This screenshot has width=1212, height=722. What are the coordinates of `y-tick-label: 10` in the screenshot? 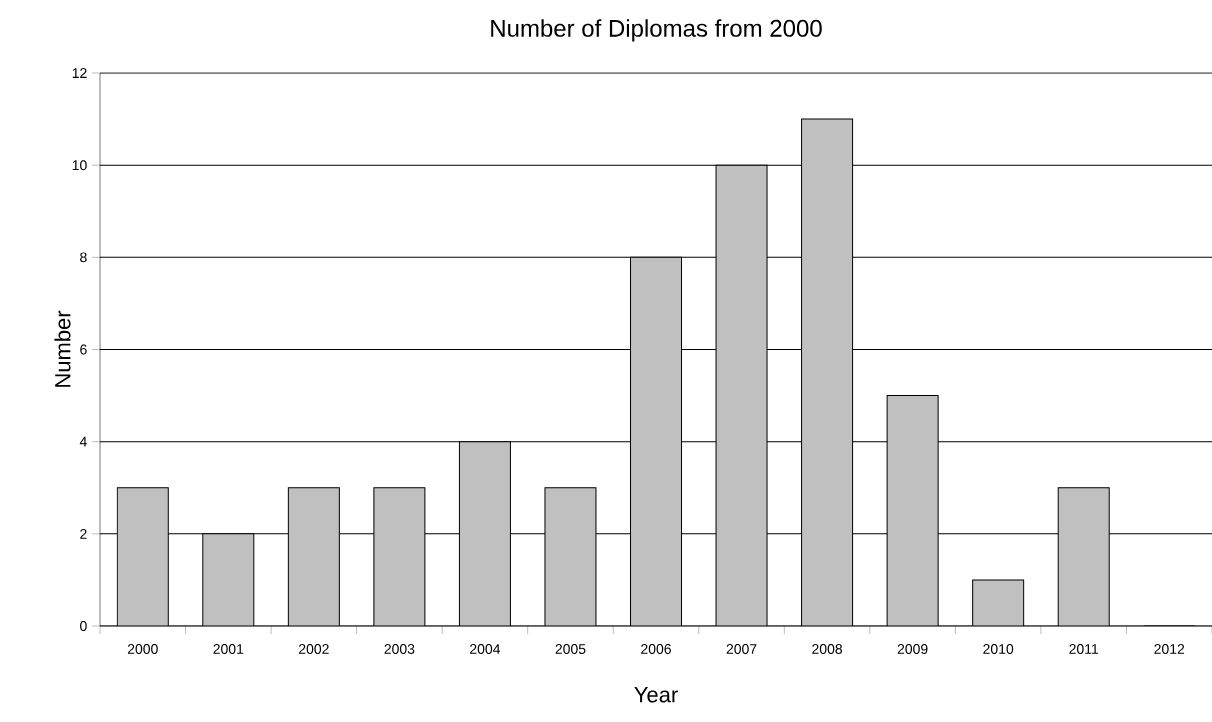 It's located at (79, 165).